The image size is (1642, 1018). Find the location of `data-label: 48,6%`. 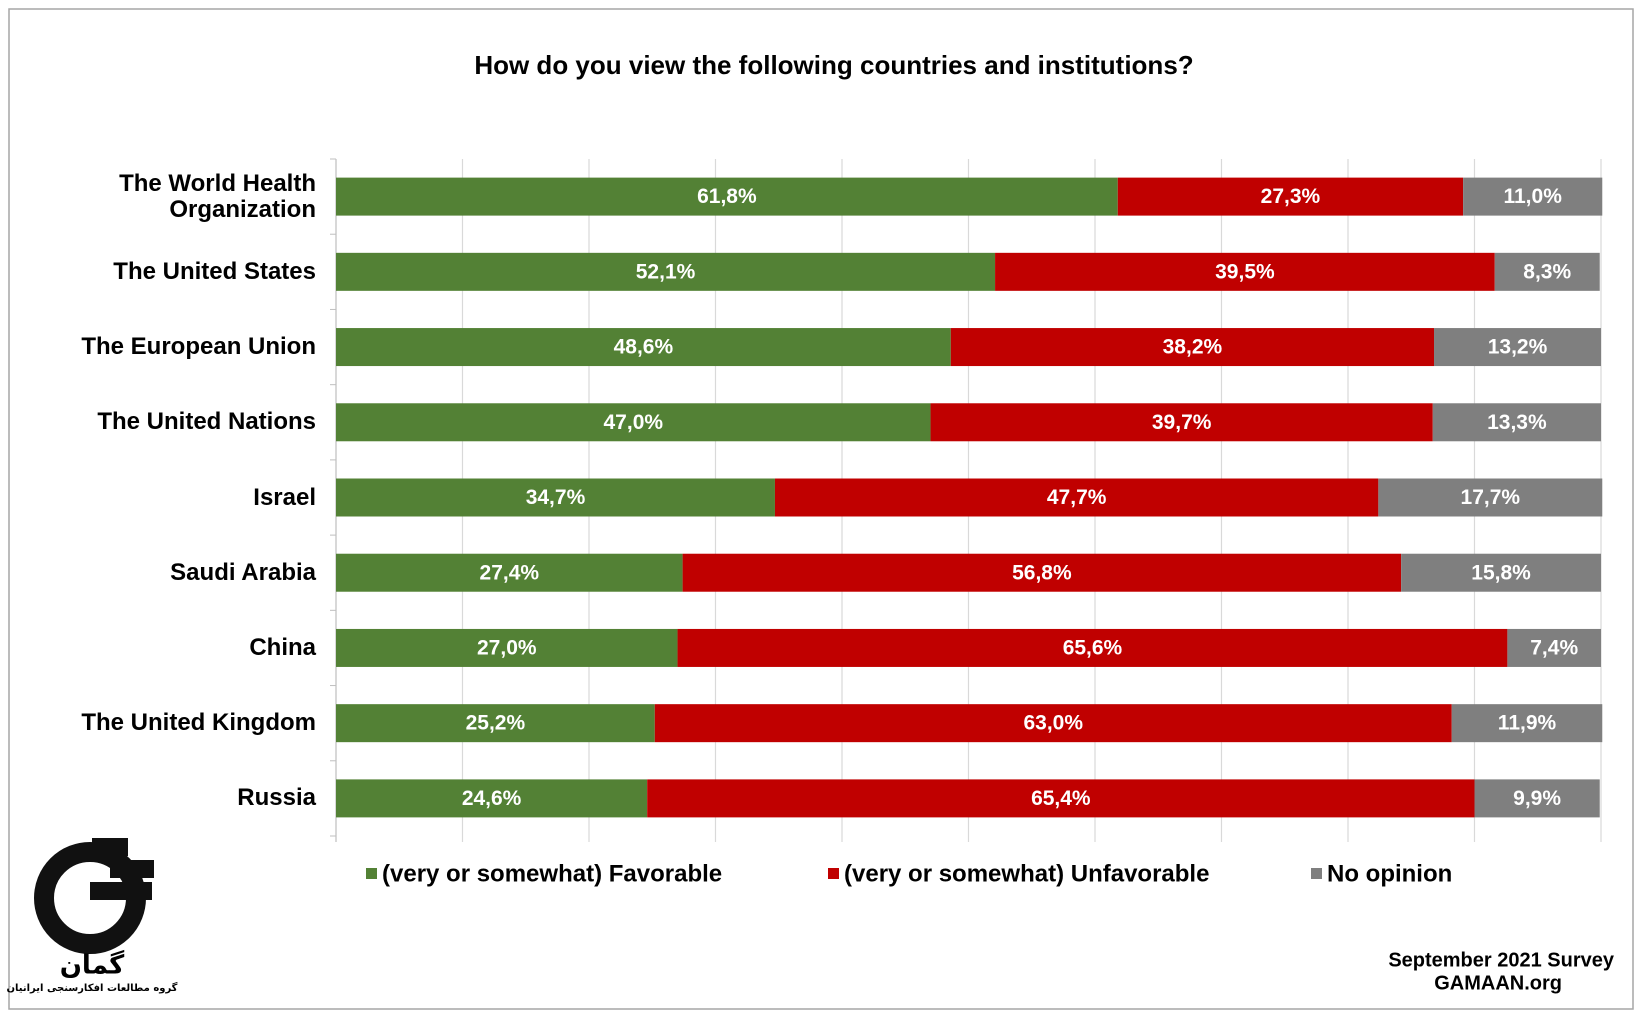

data-label: 48,6% is located at coordinates (644, 347).